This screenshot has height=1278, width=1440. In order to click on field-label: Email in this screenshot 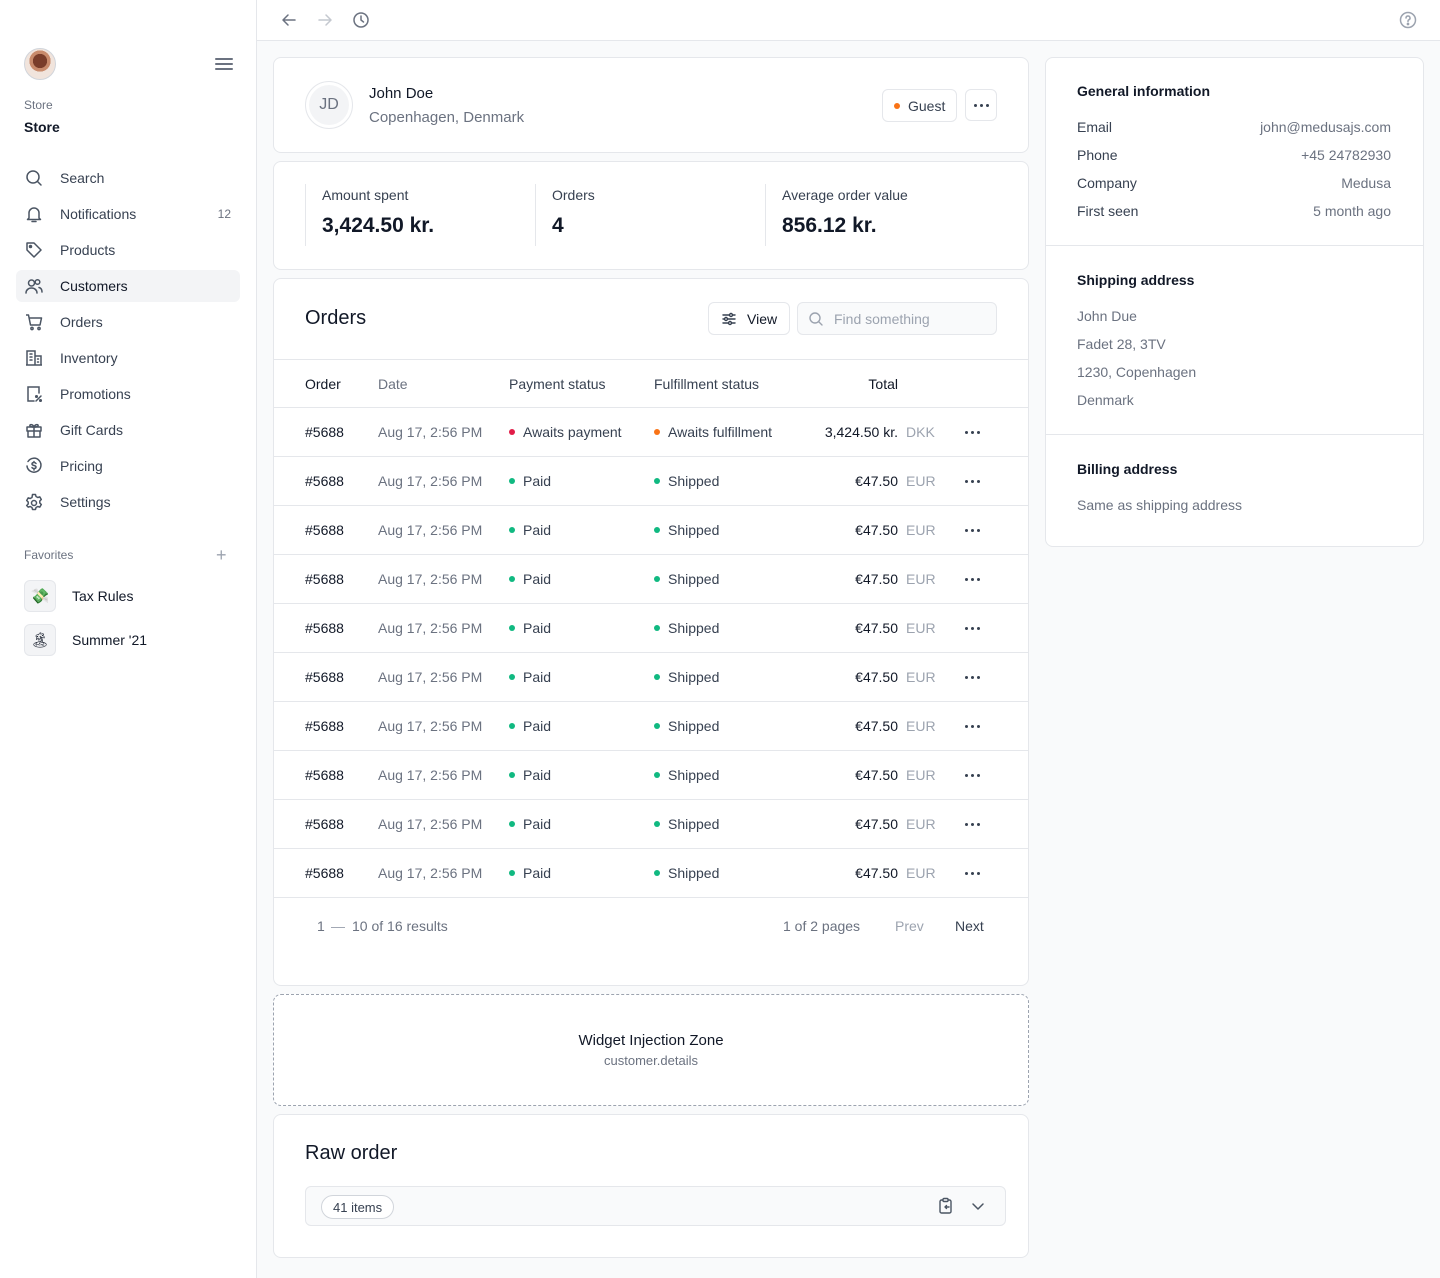, I will do `click(1095, 127)`.